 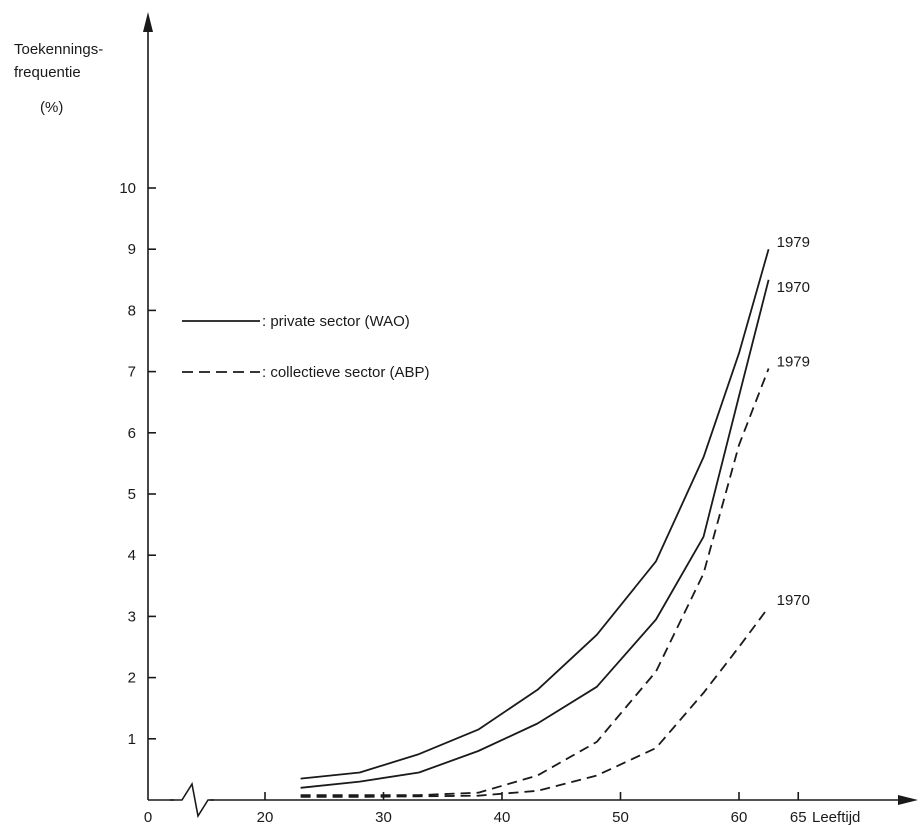 What do you see at coordinates (132, 433) in the screenshot?
I see `y-tick-label-6: 6` at bounding box center [132, 433].